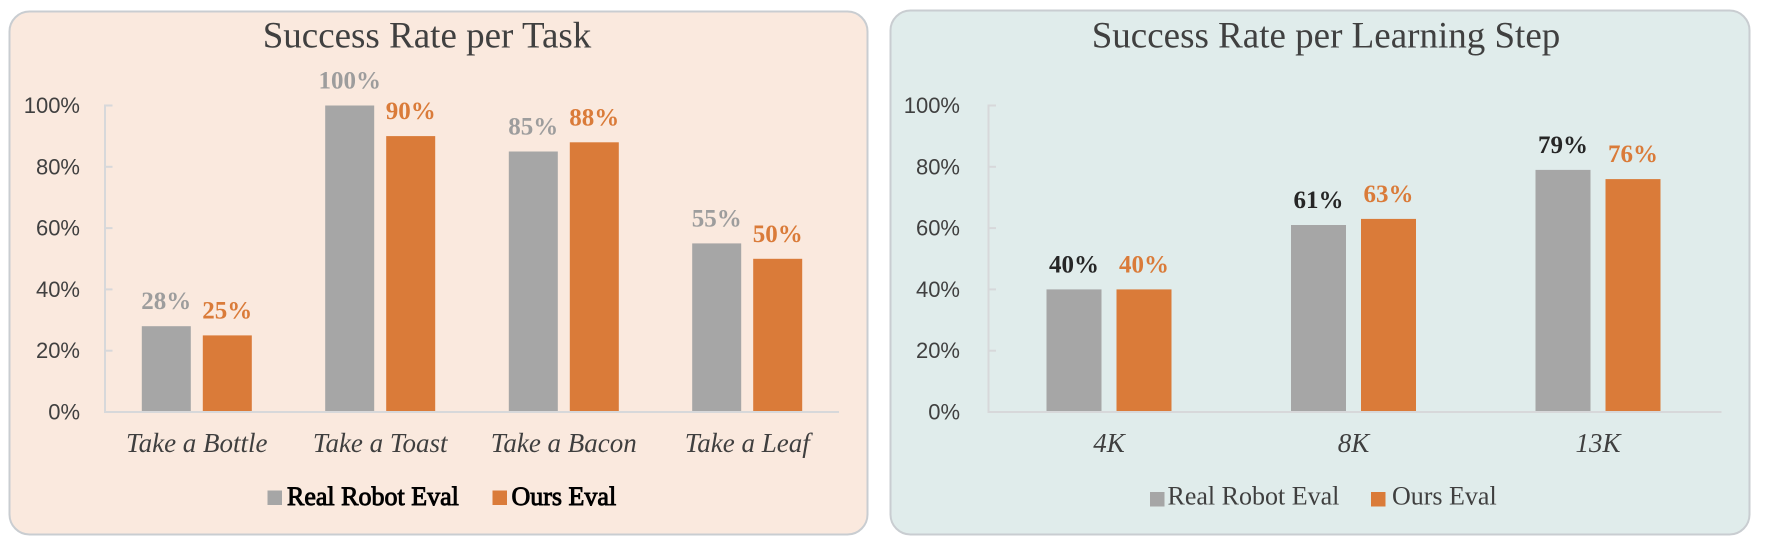 Image resolution: width=1774 pixels, height=550 pixels. I want to click on svg-text: 76%, so click(1633, 154).